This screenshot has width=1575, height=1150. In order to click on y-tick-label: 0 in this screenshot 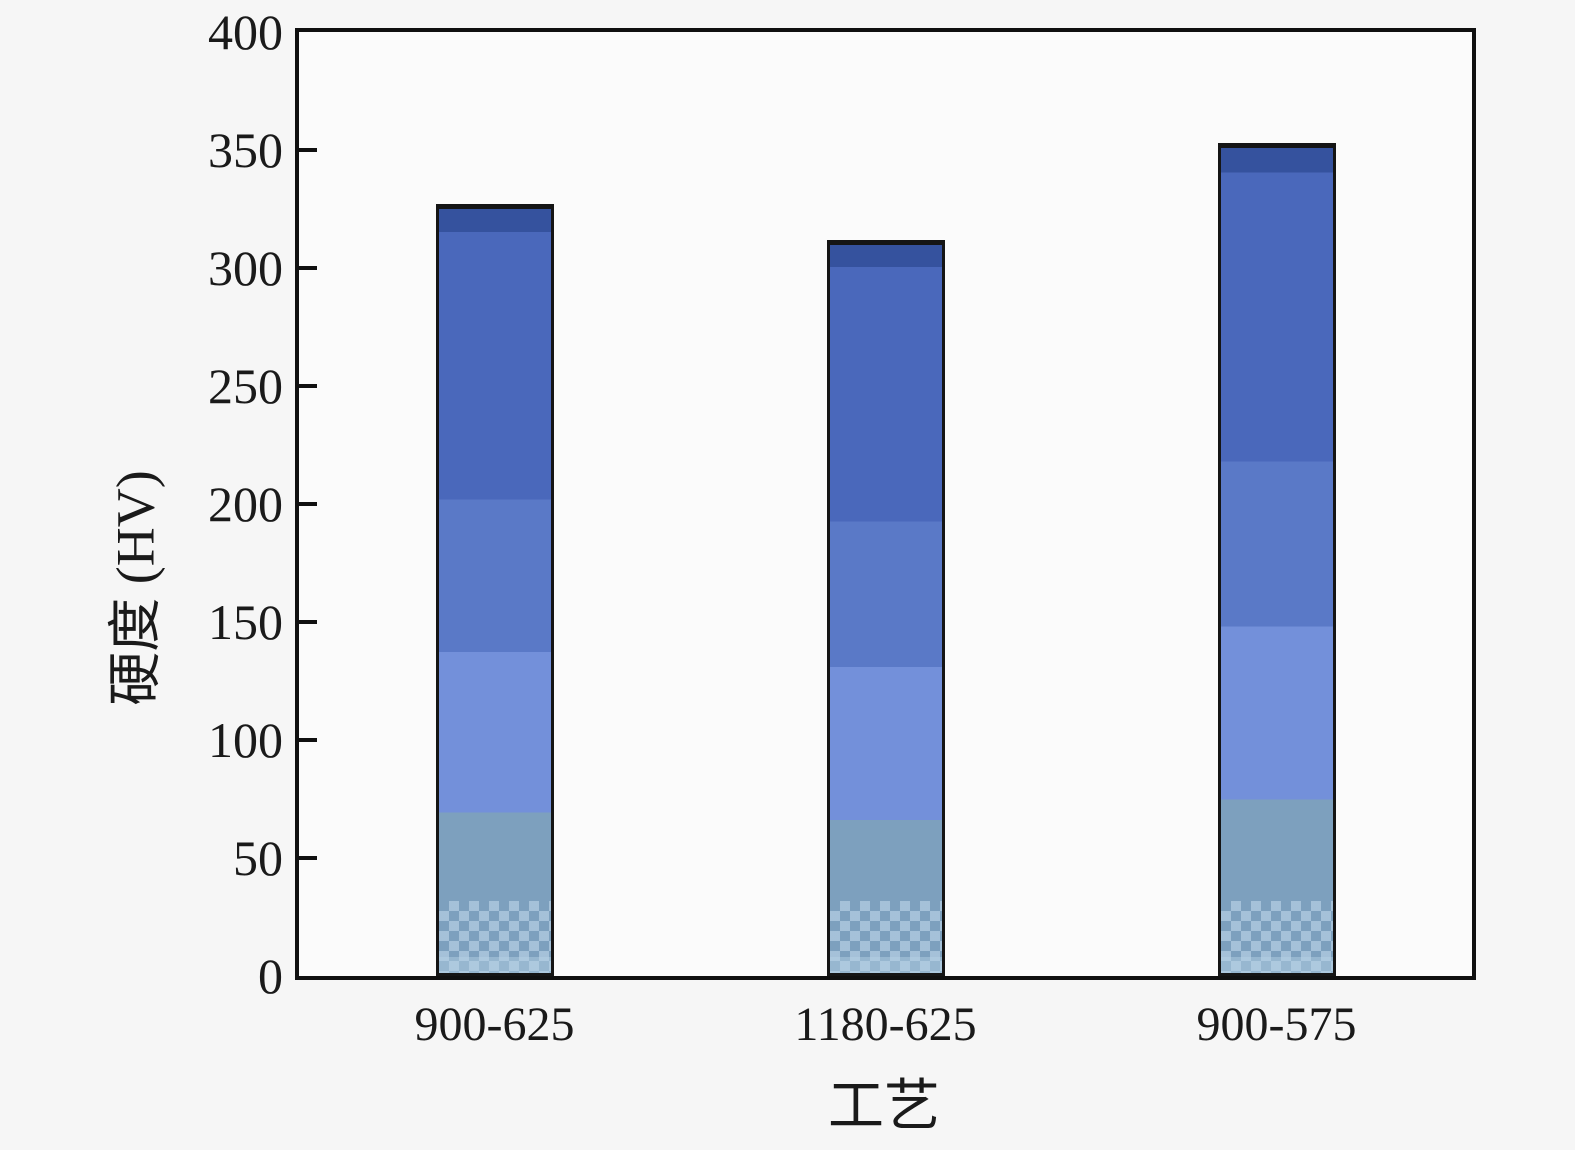, I will do `click(270, 976)`.